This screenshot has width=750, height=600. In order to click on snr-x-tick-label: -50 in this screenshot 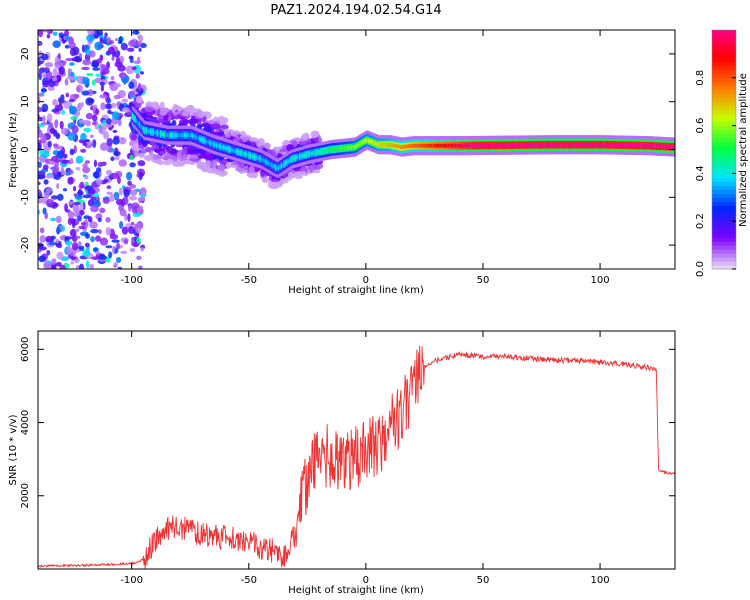, I will do `click(249, 580)`.